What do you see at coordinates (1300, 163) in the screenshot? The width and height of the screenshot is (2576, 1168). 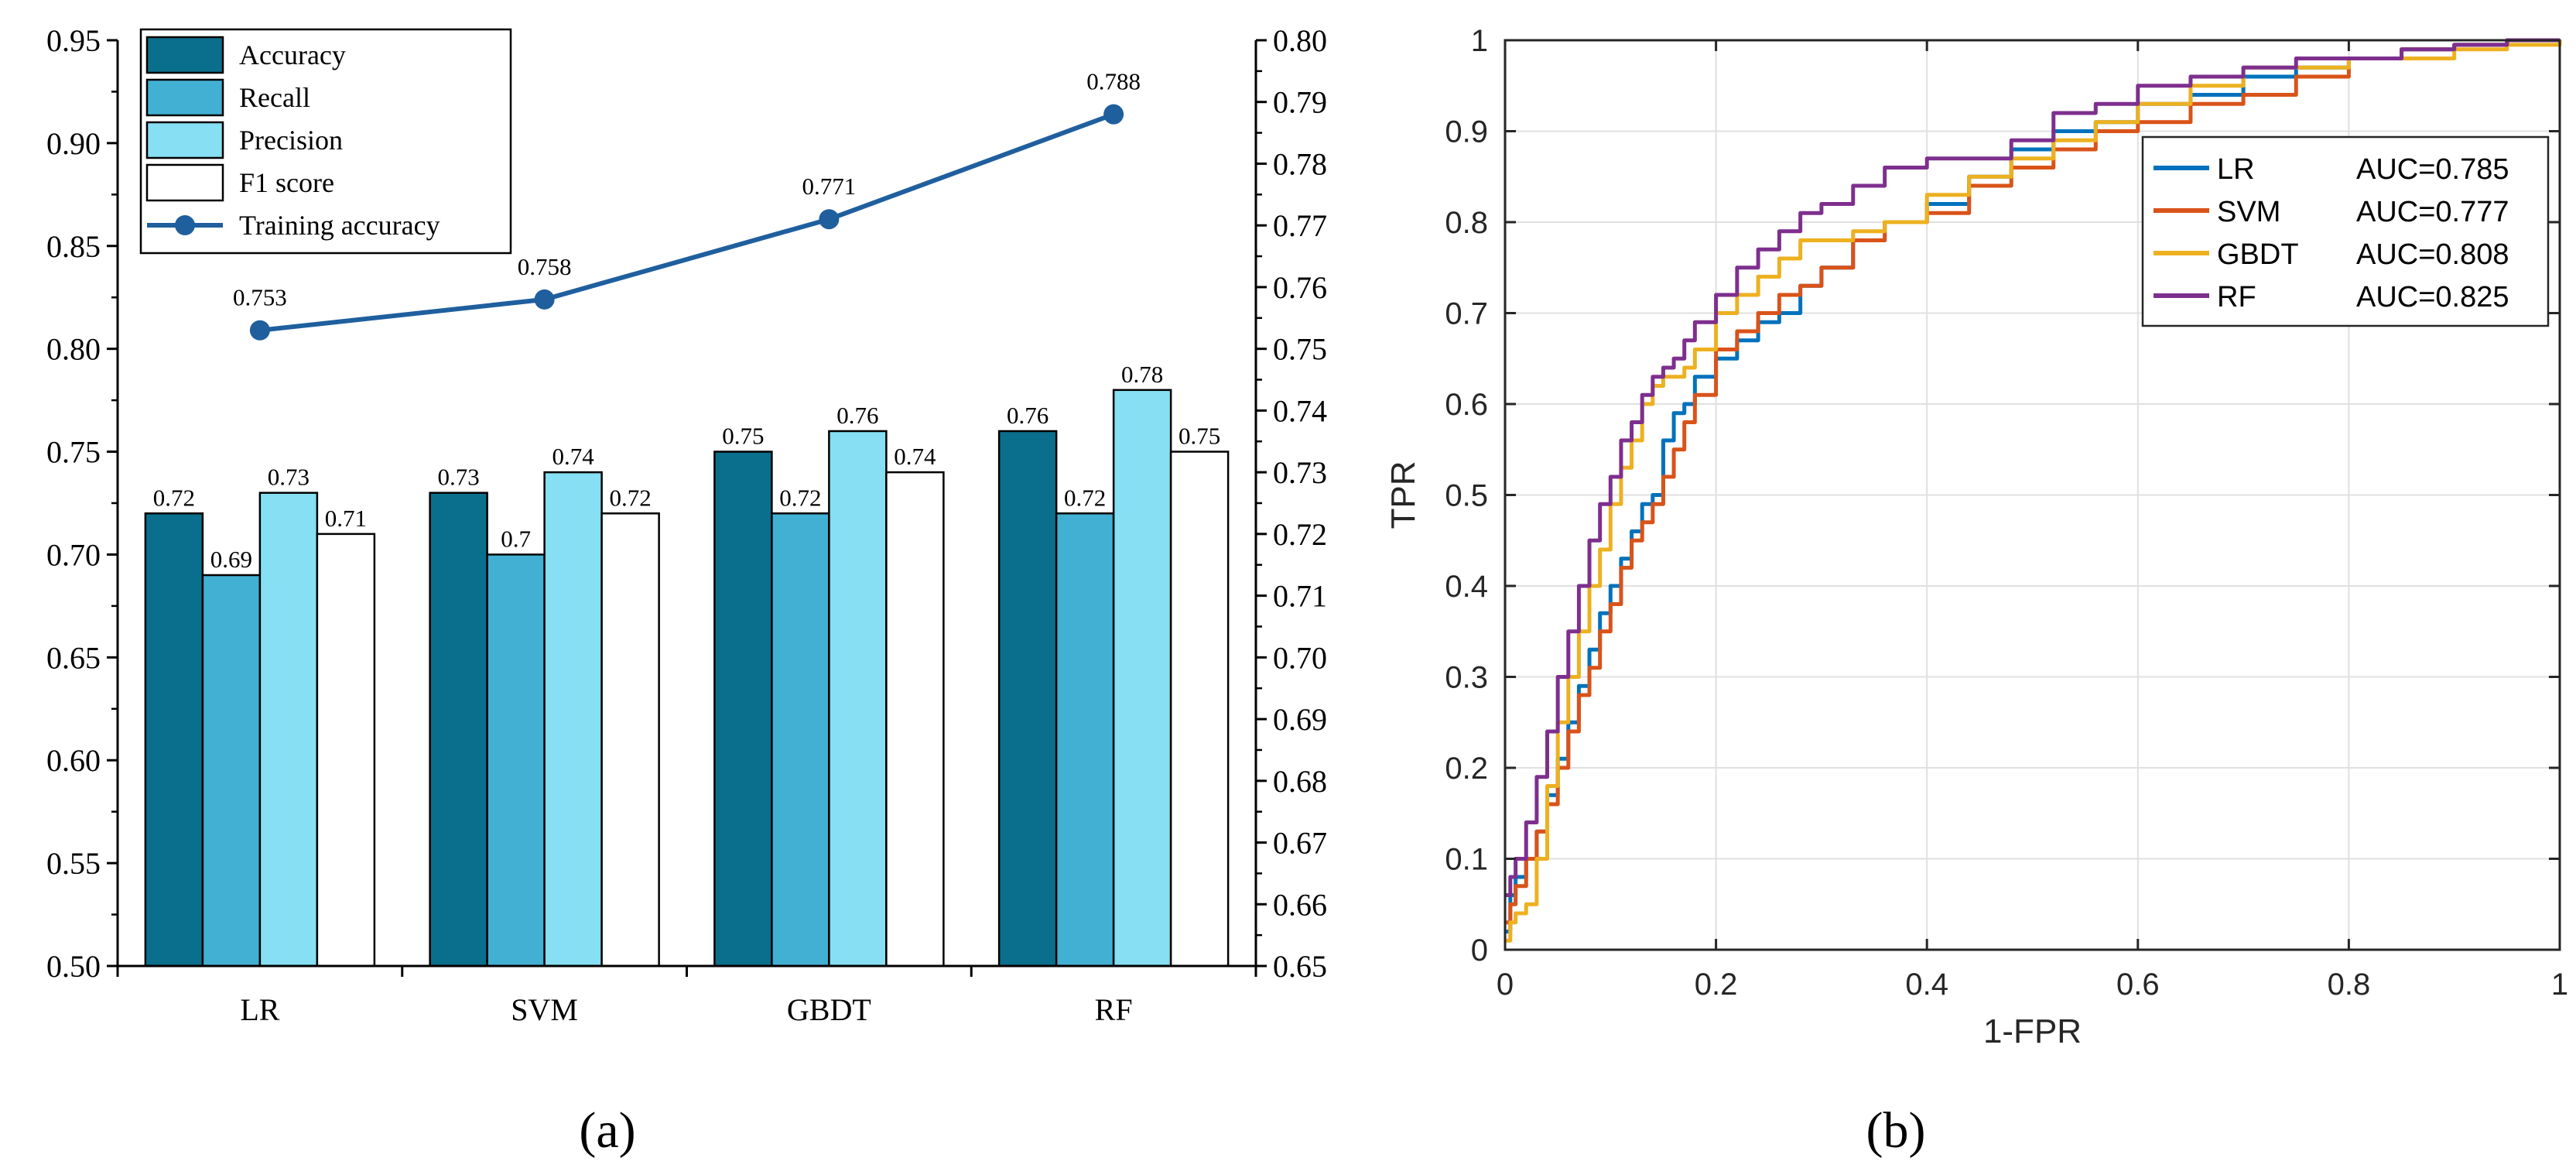 I see `right-y-tick-label: 0.78` at bounding box center [1300, 163].